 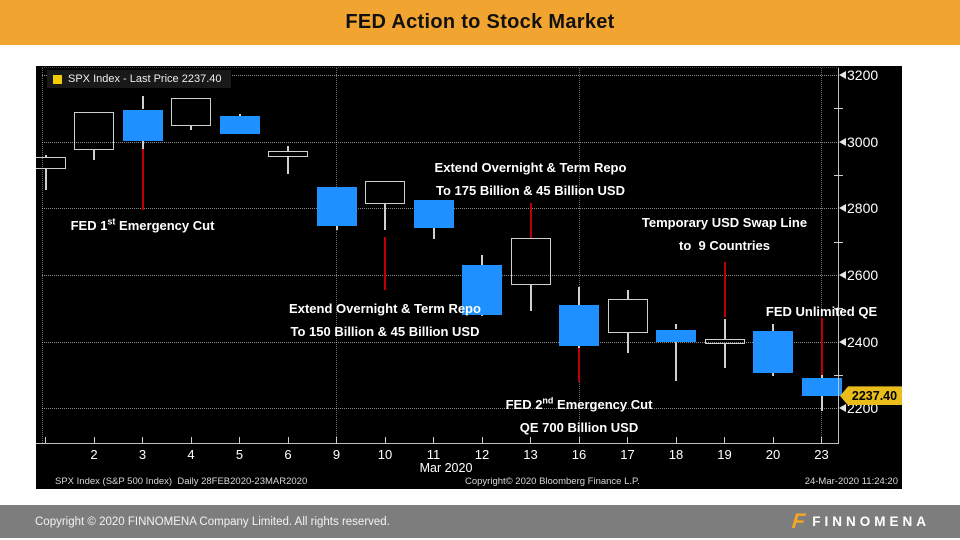 What do you see at coordinates (821, 454) in the screenshot?
I see `x-axis-label: 23` at bounding box center [821, 454].